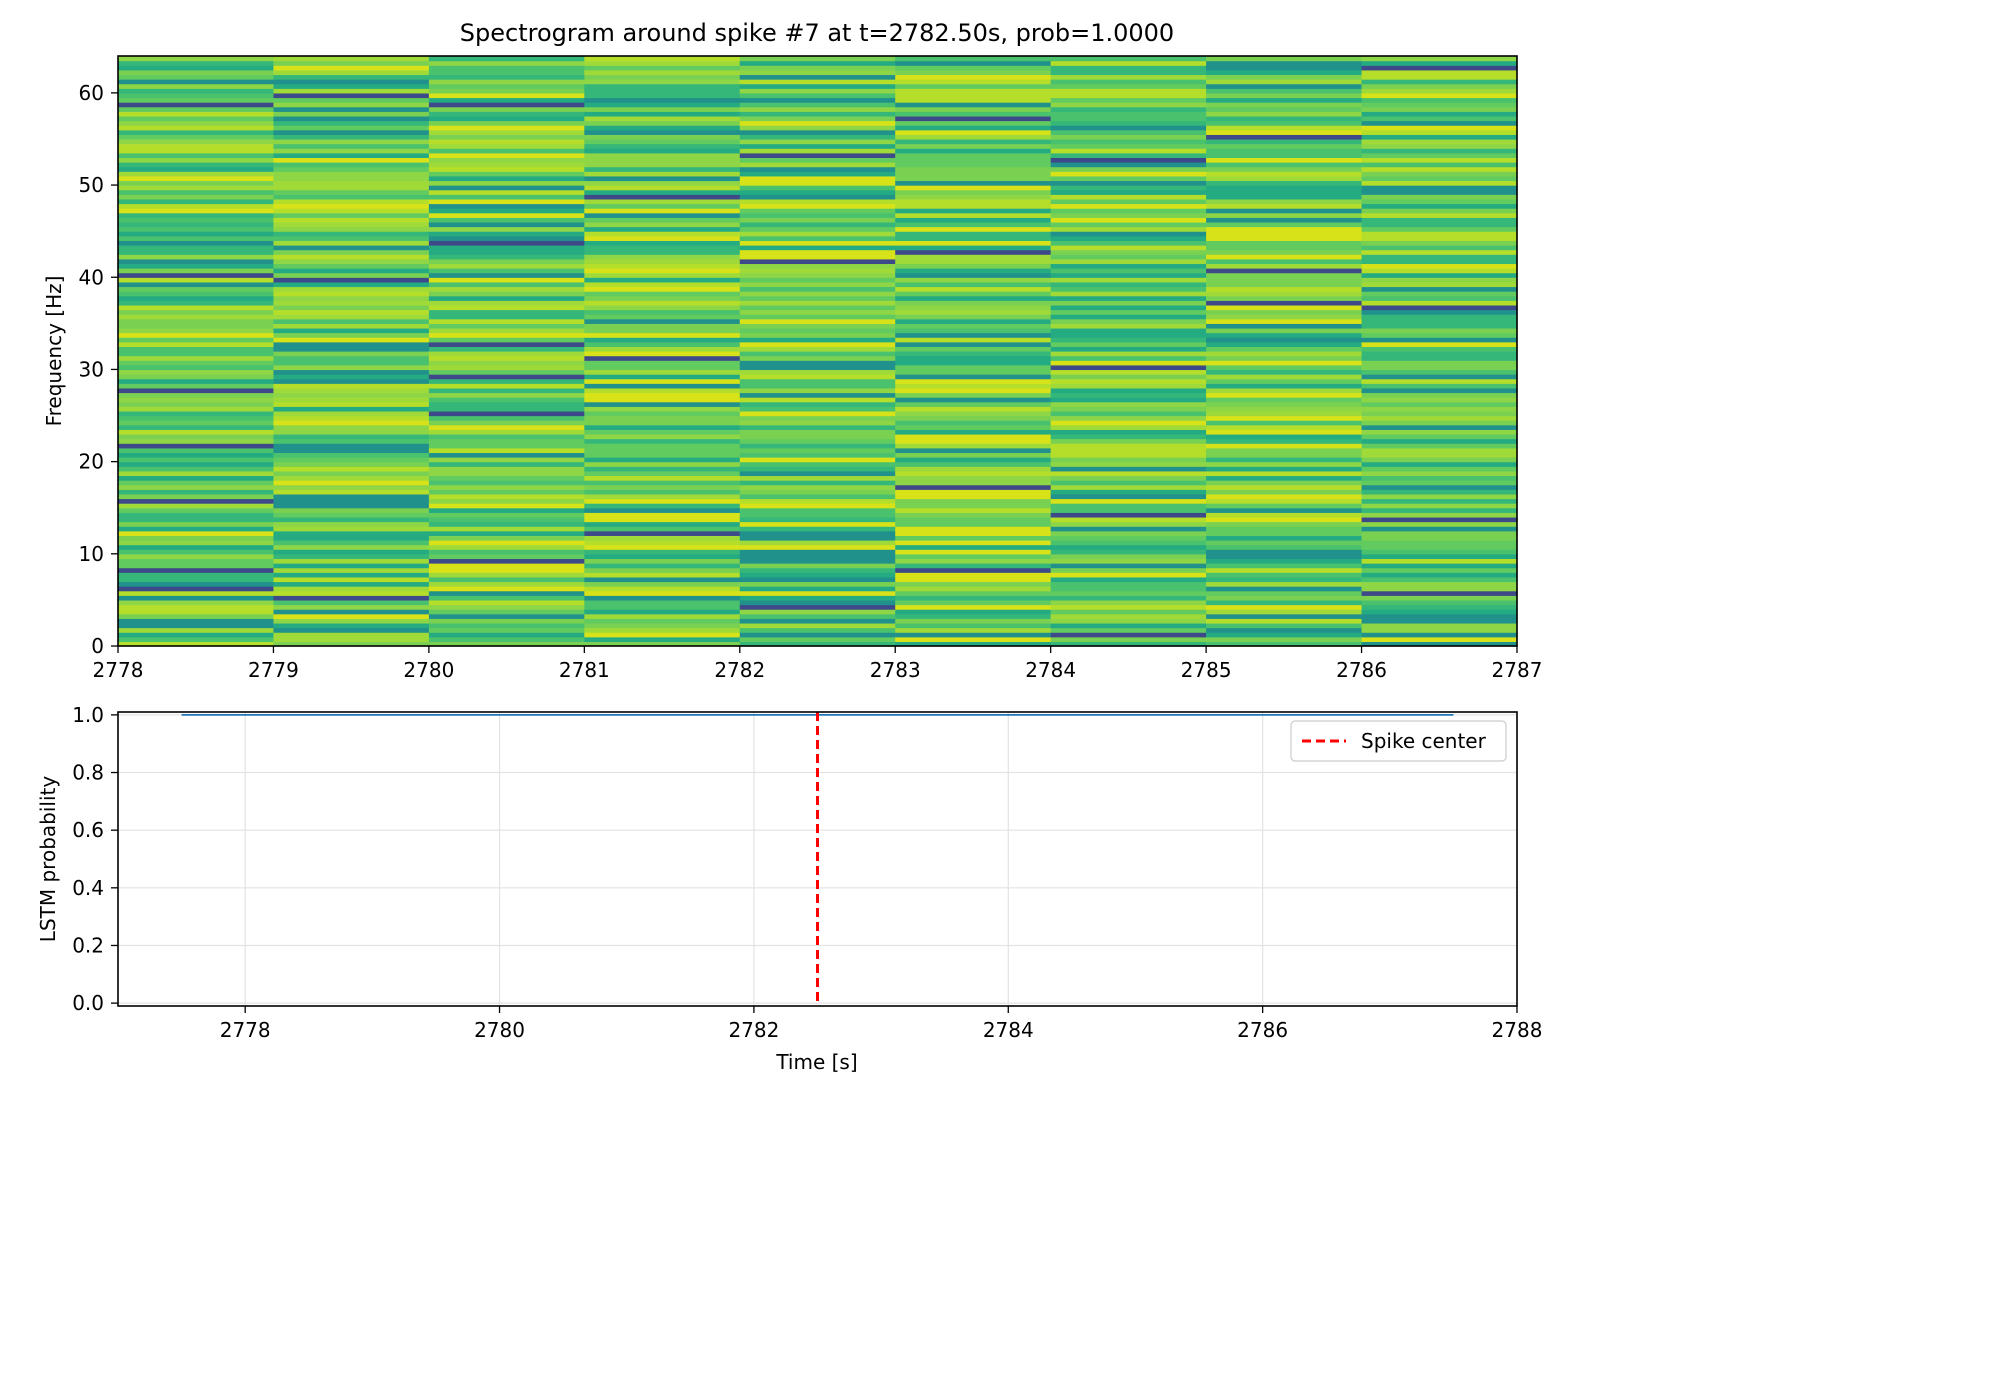  Describe the element at coordinates (584, 670) in the screenshot. I see `x-tick-label: 2781` at that location.